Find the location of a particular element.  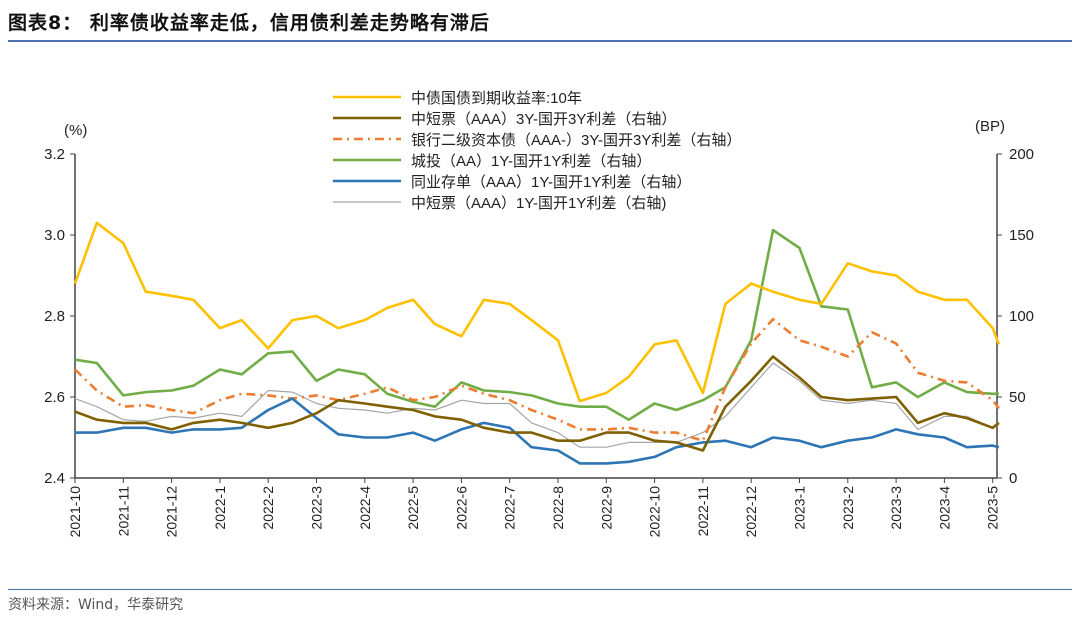

legend-label-2: 银行二级资本债（AAA-）3Y-国开3Y利差（右轴） is located at coordinates (576, 140).